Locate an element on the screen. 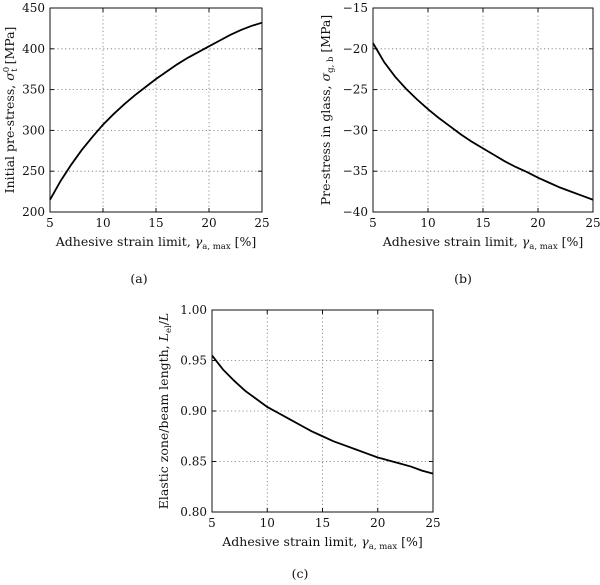  y-axis-label: Initial pre-stress, σ0t [MPa] is located at coordinates (11, 110).